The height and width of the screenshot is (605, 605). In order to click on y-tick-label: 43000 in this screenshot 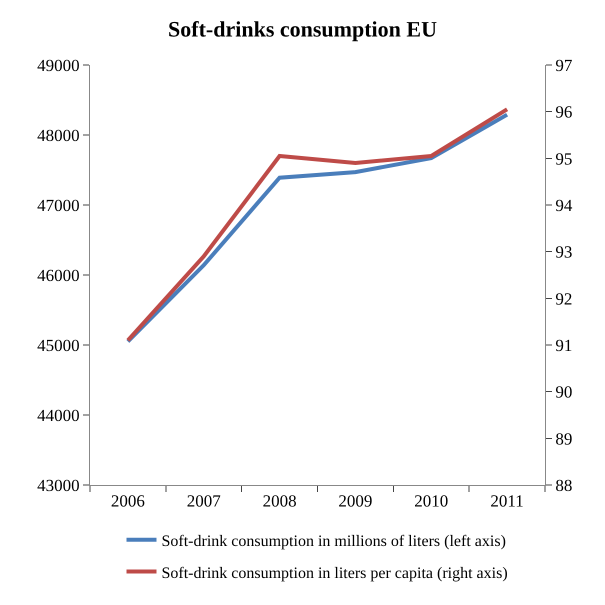, I will do `click(58, 485)`.